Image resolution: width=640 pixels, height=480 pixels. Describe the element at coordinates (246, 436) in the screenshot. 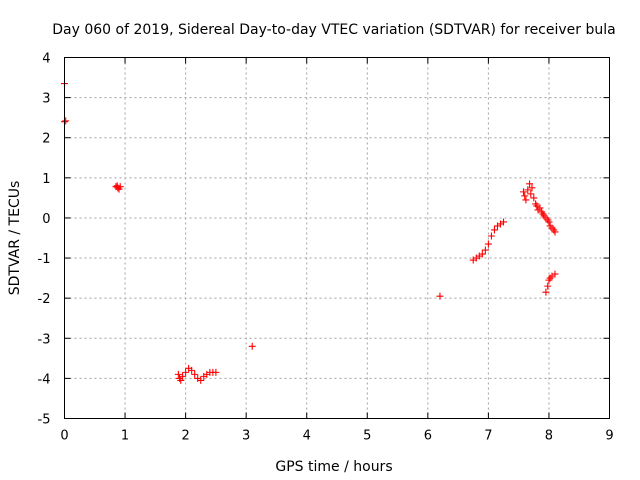

I see `x-tick-label: 3` at that location.